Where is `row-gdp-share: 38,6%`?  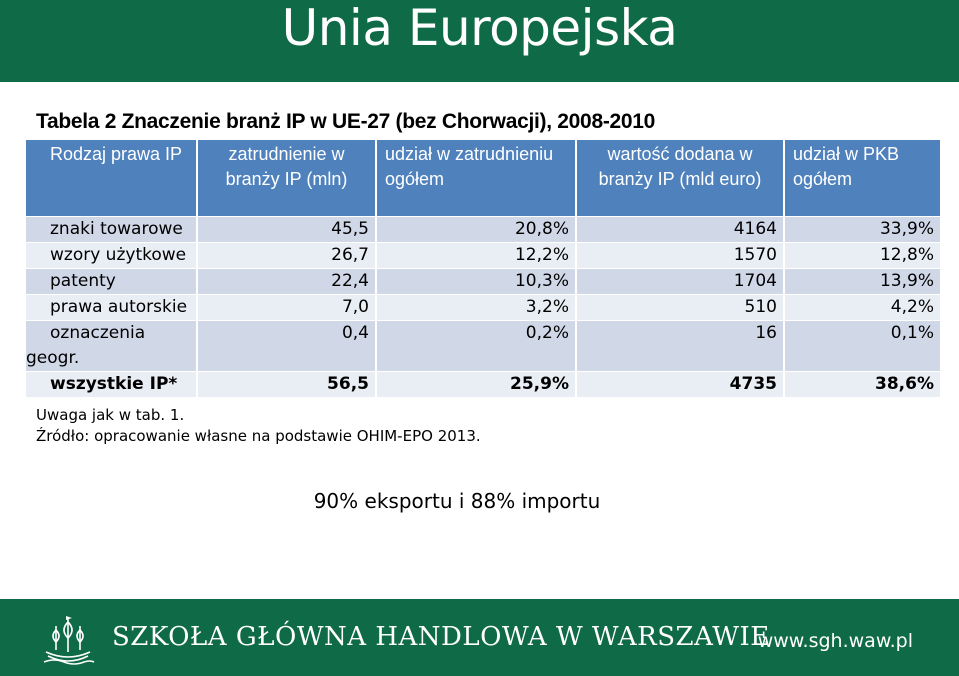 row-gdp-share: 38,6% is located at coordinates (862, 384).